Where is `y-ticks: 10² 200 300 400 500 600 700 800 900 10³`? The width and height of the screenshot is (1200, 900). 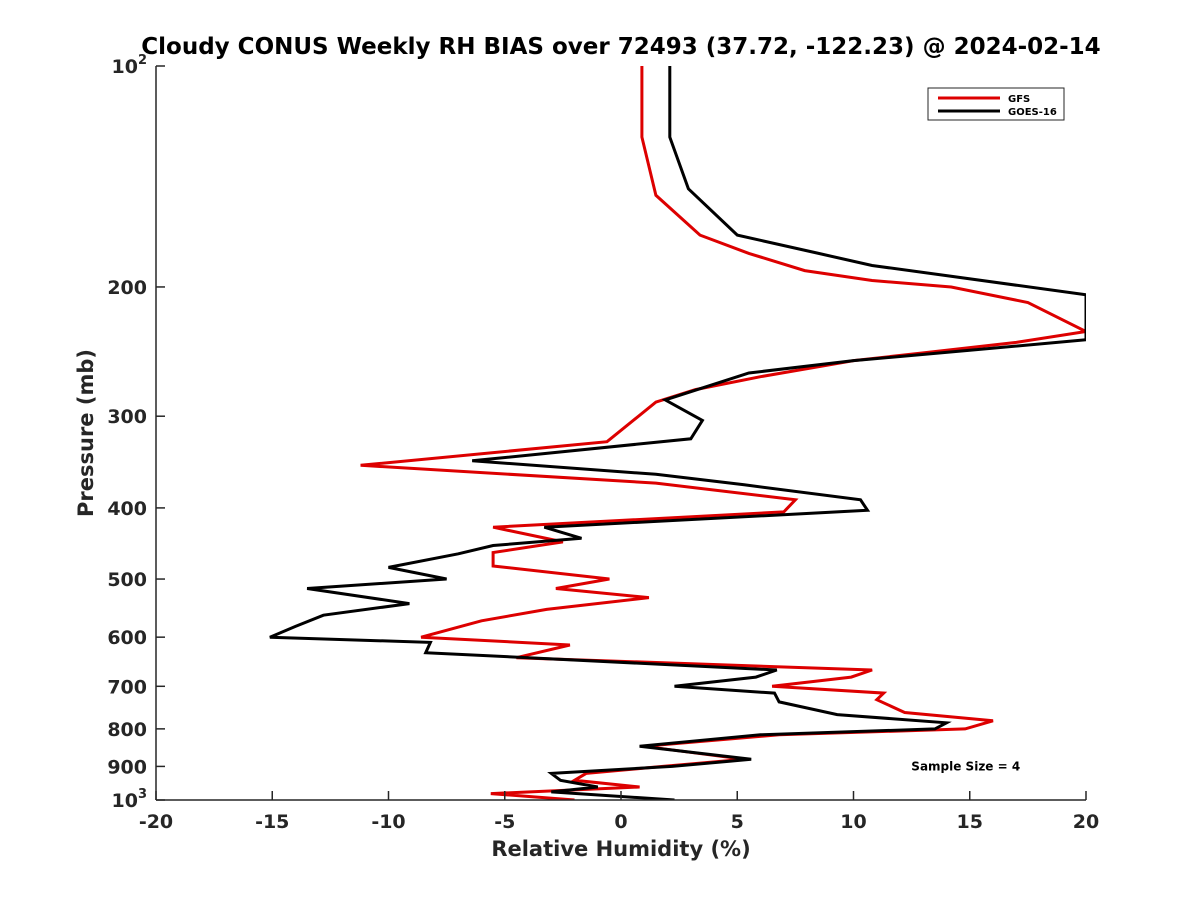
y-ticks: 10² 200 300 400 500 600 700 800 900 10³ is located at coordinates (136, 432).